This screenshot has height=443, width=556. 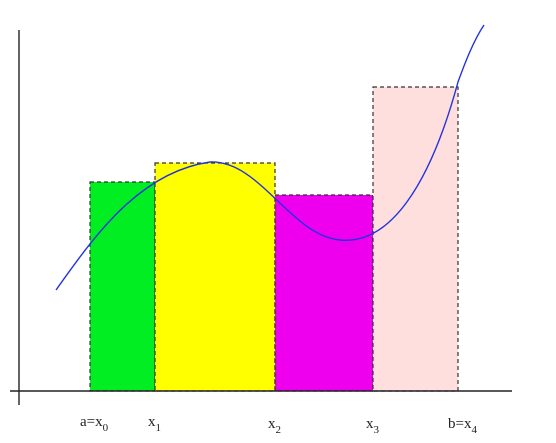 What do you see at coordinates (274, 426) in the screenshot?
I see `x-label-2: x2` at bounding box center [274, 426].